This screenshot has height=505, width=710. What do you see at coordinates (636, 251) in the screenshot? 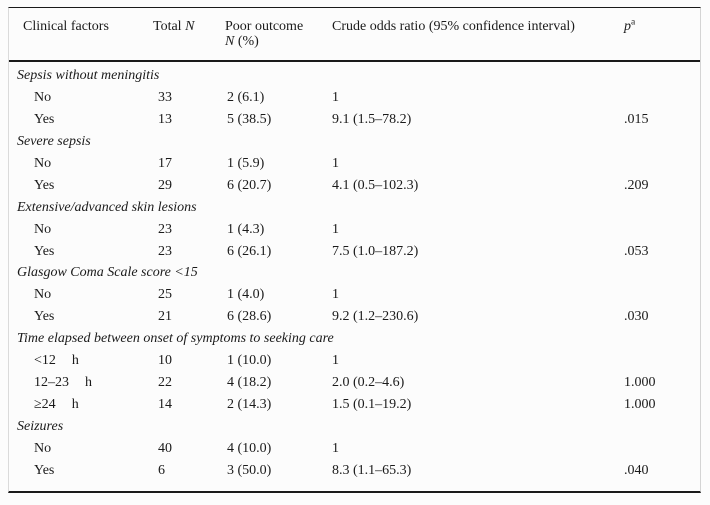
I see `p-value-cell: .053` at bounding box center [636, 251].